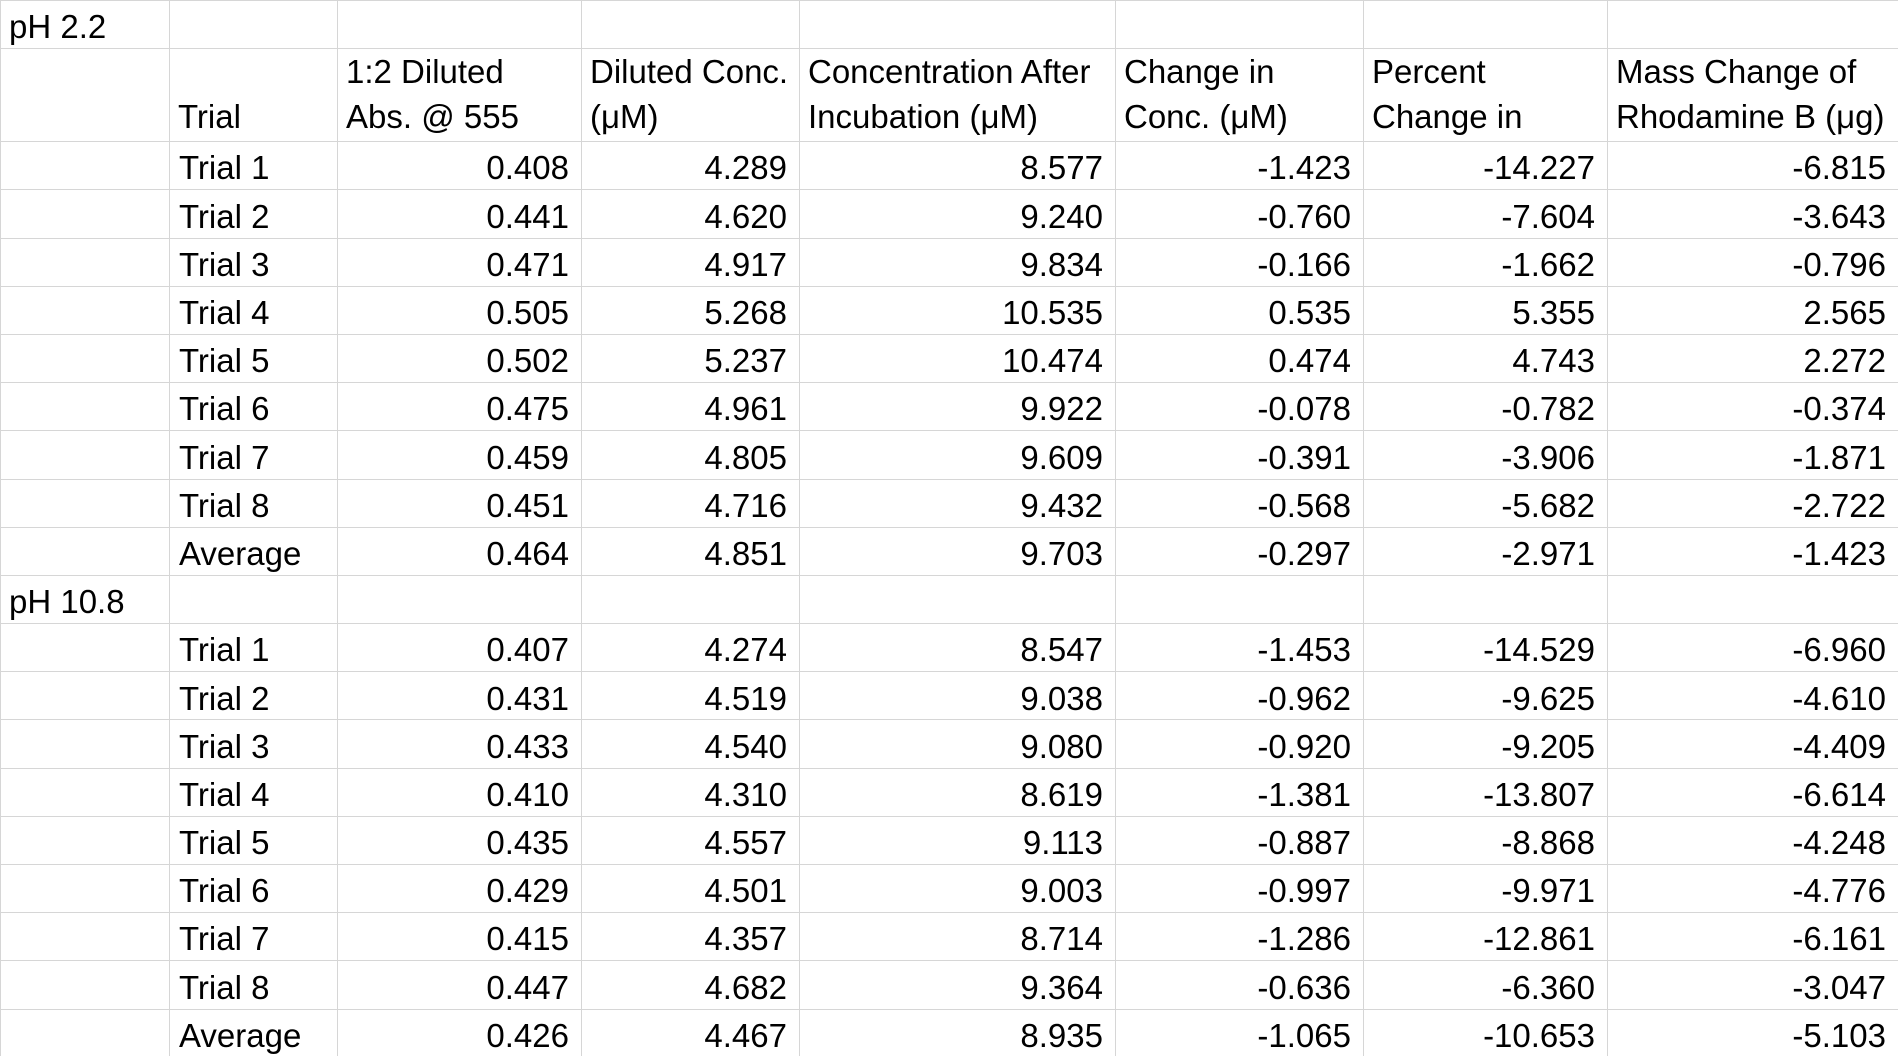 The height and width of the screenshot is (1056, 1898). Describe the element at coordinates (1752, 310) in the screenshot. I see `cell-mass-change: 2.565` at that location.